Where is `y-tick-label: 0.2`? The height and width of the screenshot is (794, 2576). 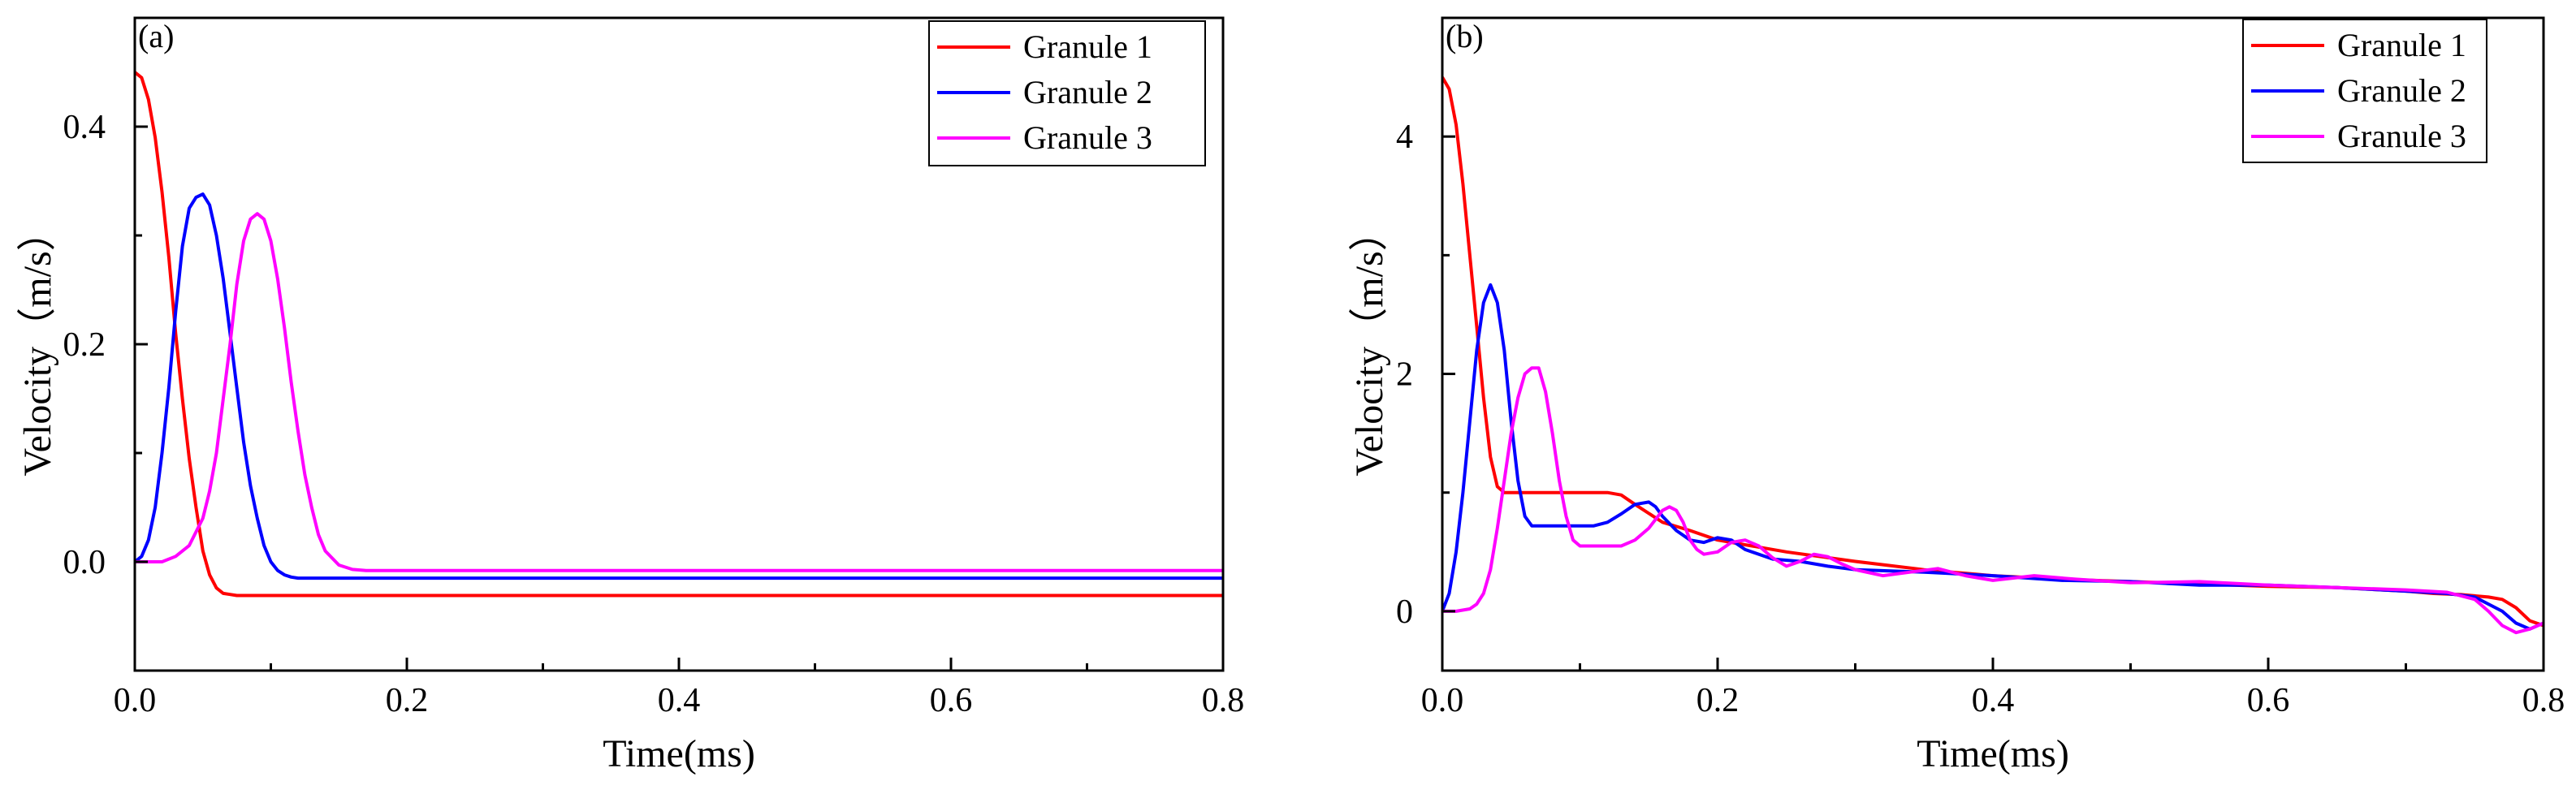 y-tick-label: 0.2 is located at coordinates (85, 345).